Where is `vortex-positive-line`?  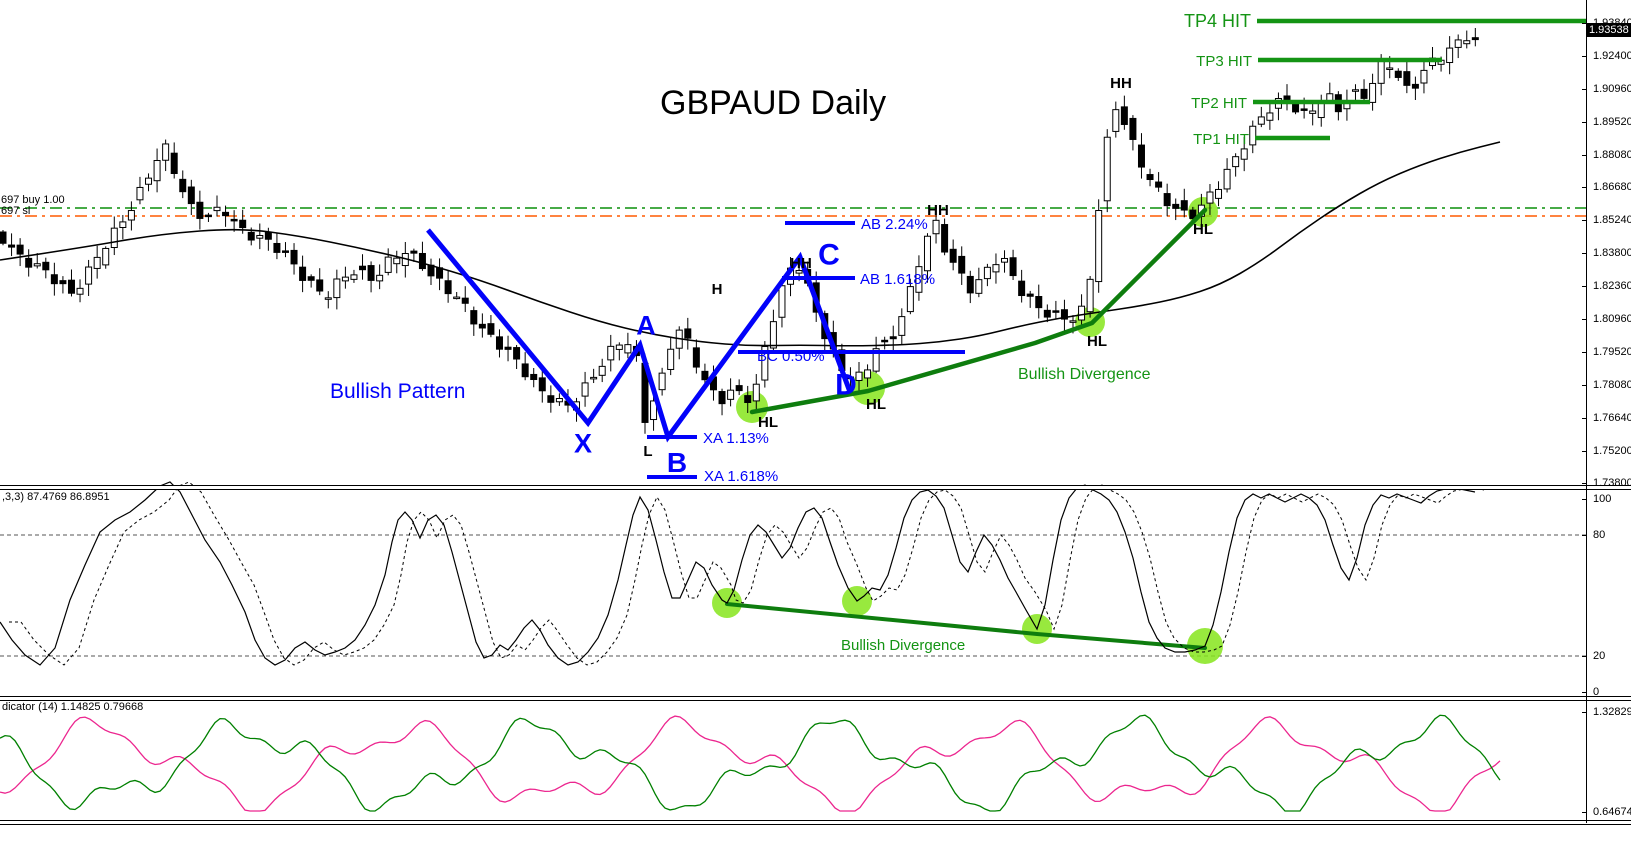
vortex-positive-line is located at coordinates (750, 763).